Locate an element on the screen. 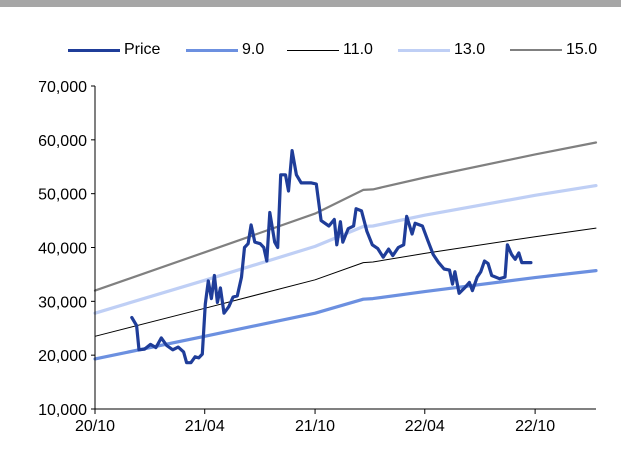 This screenshot has height=452, width=621. y-tick-label: 60,000 is located at coordinates (62, 141).